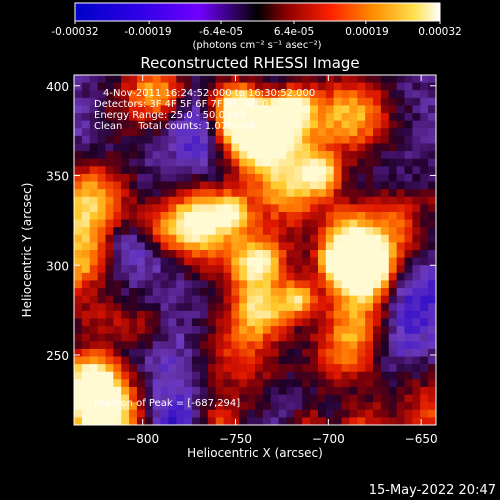 The width and height of the screenshot is (500, 500). I want to click on peak-position-label: Position of Peak = [-687,294], so click(167, 403).